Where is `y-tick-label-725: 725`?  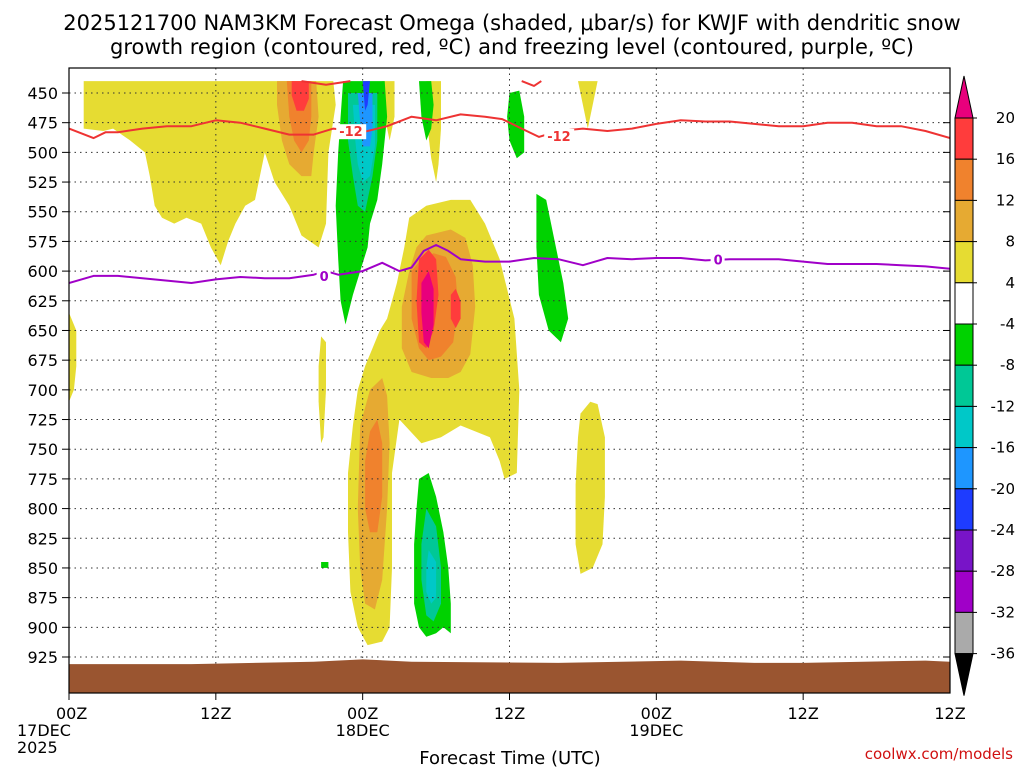
y-tick-label-725: 725 is located at coordinates (42, 420).